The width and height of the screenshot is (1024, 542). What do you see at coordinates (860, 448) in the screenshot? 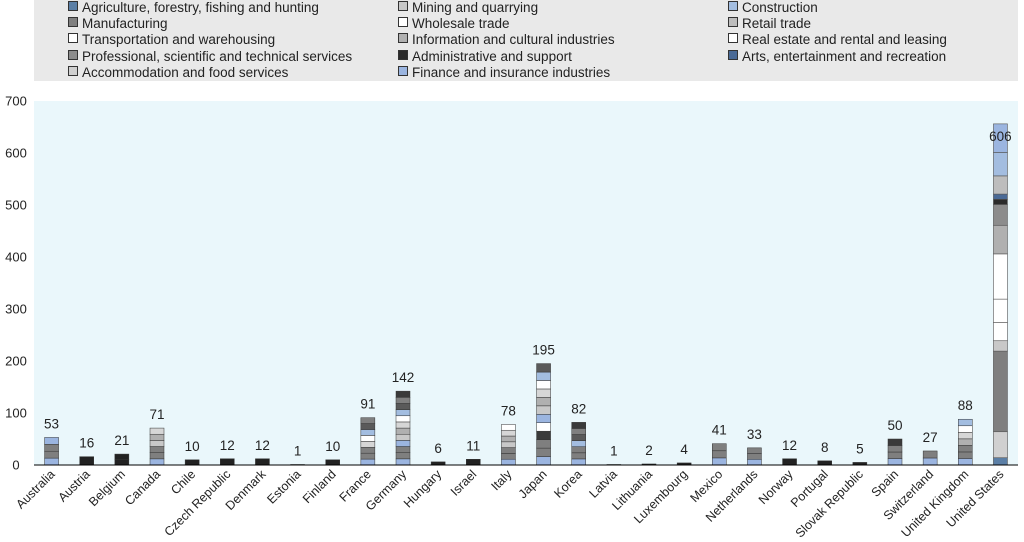
I see `bar-total-label: 5` at bounding box center [860, 448].